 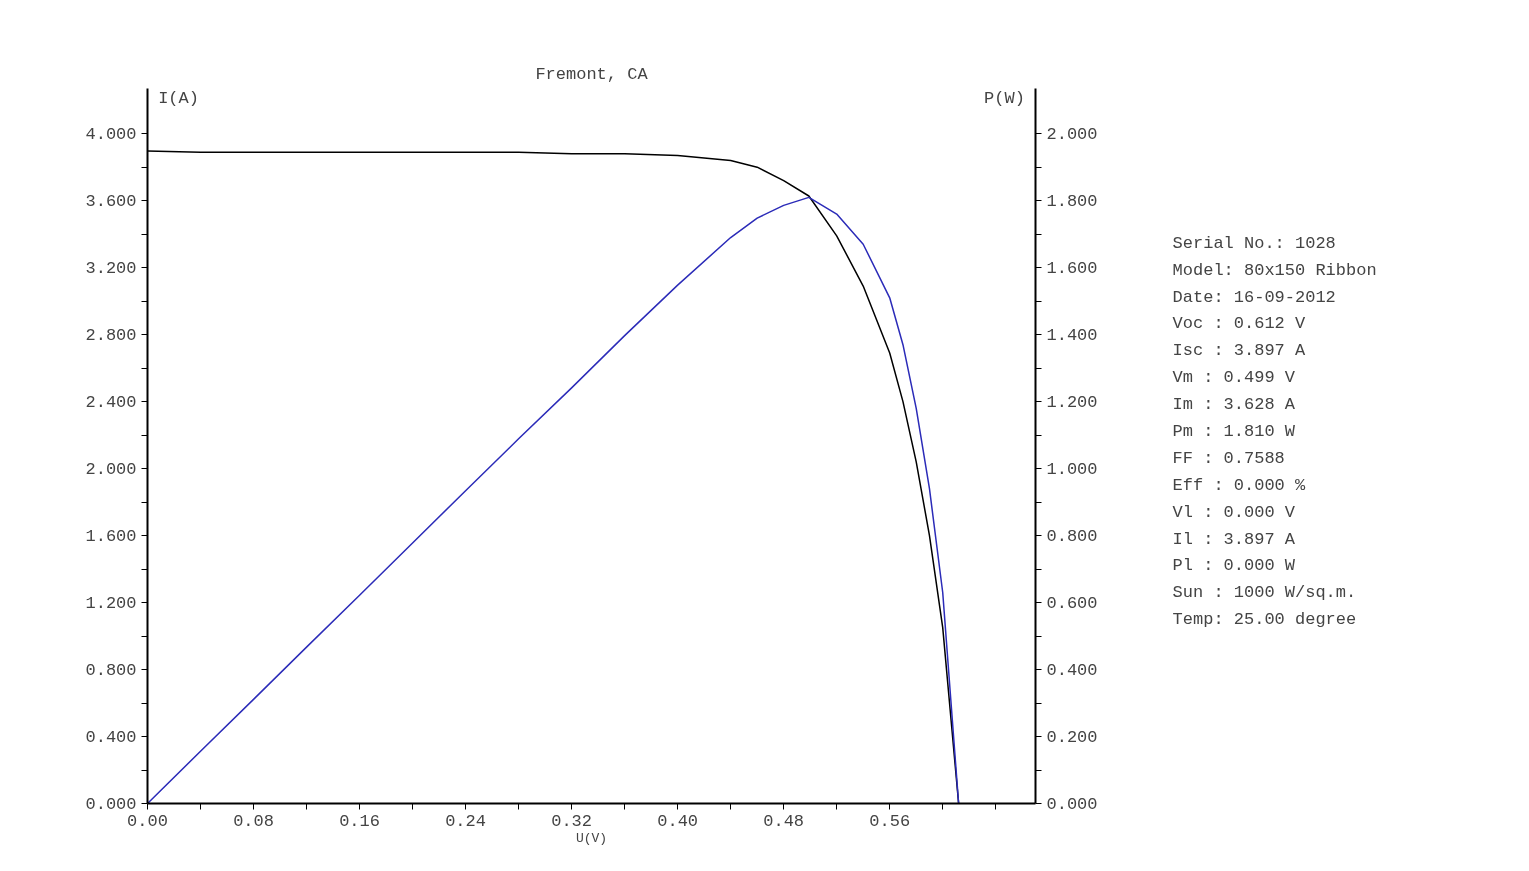 I want to click on text: Vl : 0.000 V, so click(x=1234, y=512).